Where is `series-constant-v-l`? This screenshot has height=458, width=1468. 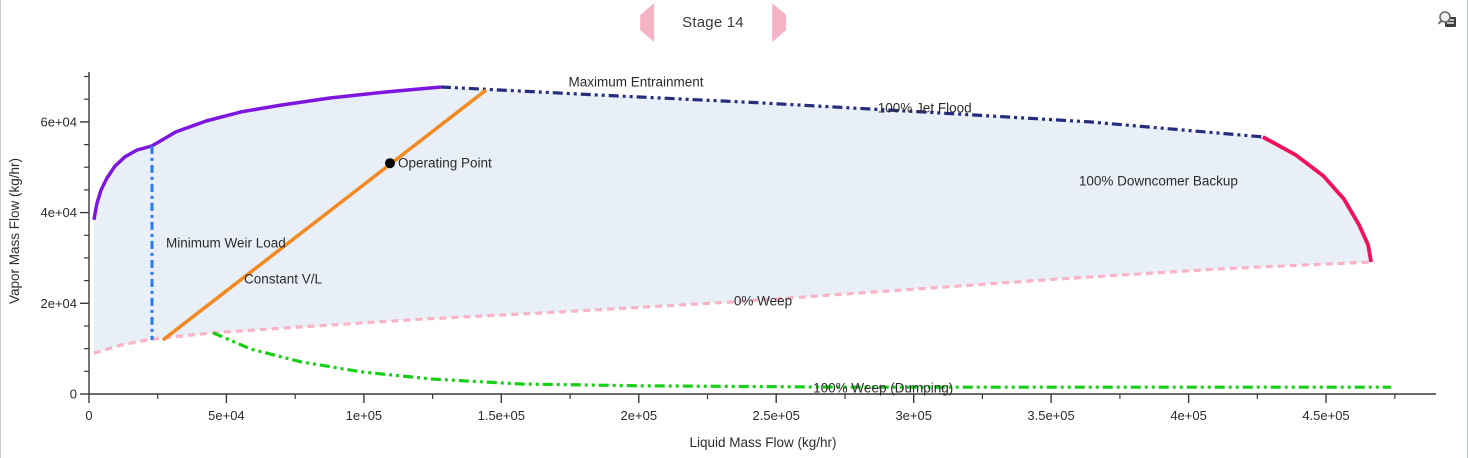 series-constant-v-l is located at coordinates (324, 215).